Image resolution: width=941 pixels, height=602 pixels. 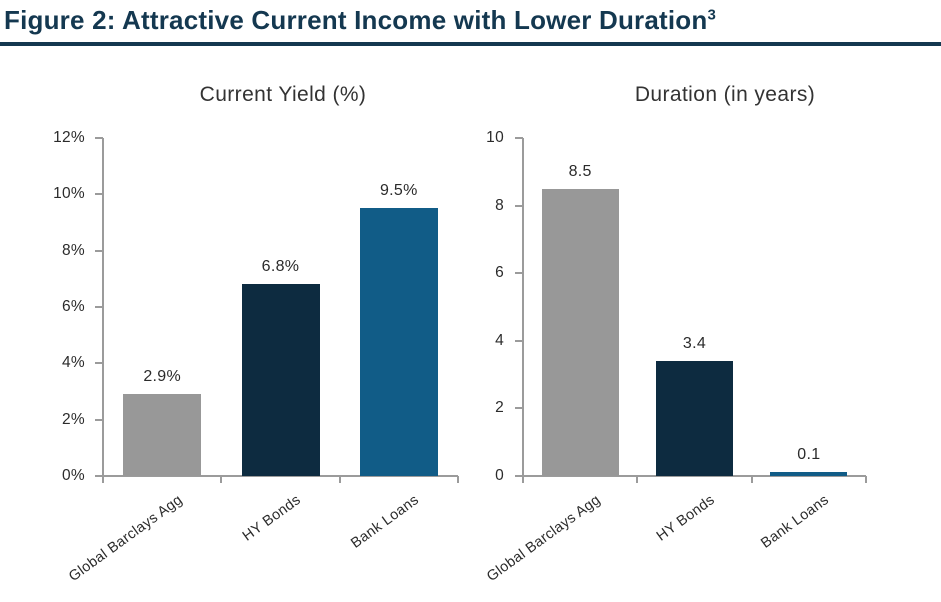 What do you see at coordinates (499, 273) in the screenshot?
I see `y-axis-tick-label: 6` at bounding box center [499, 273].